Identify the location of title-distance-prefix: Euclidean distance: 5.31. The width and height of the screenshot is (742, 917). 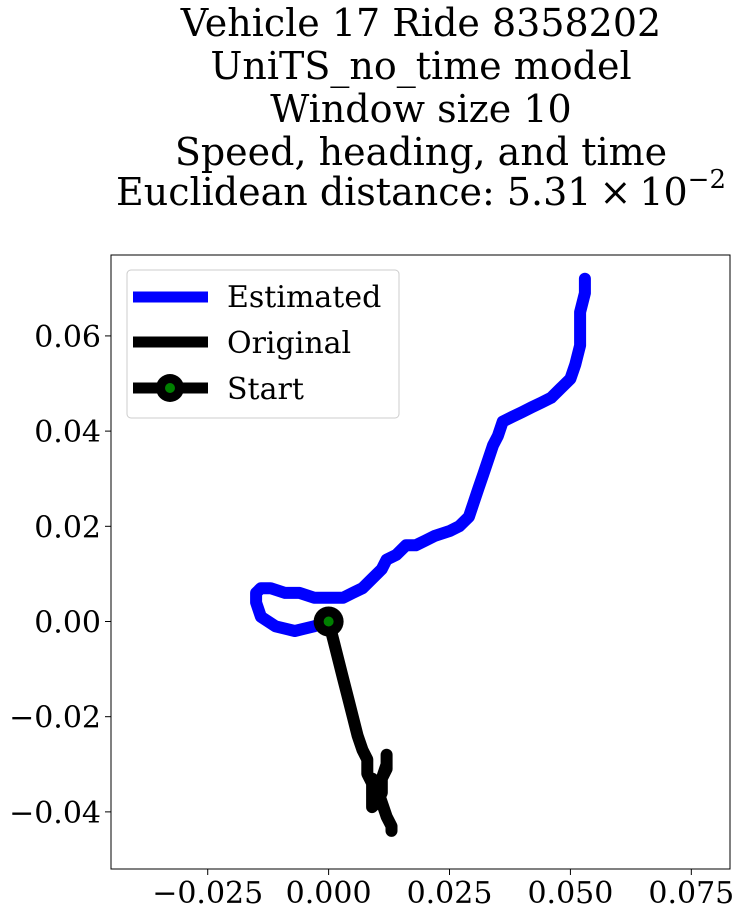
(353, 192).